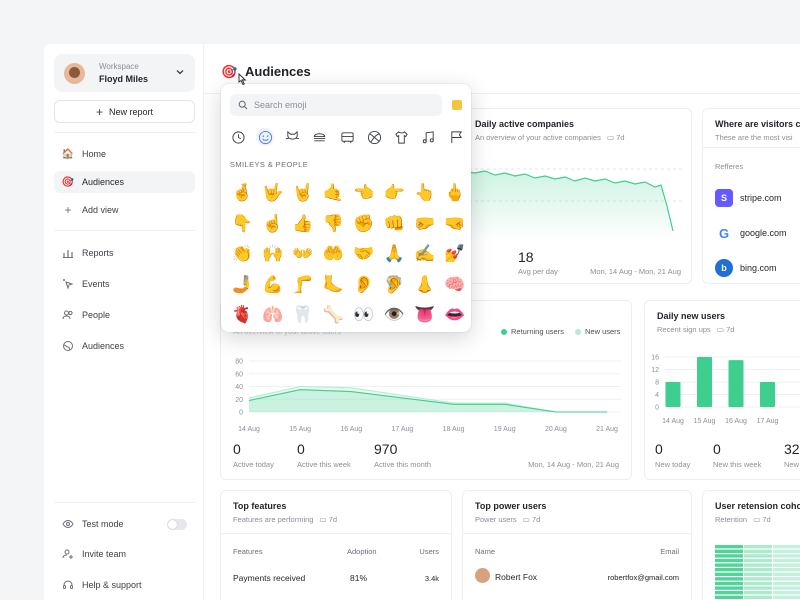 Image resolution: width=800 pixels, height=600 pixels. What do you see at coordinates (293, 137) in the screenshot?
I see `cat-icon` at bounding box center [293, 137].